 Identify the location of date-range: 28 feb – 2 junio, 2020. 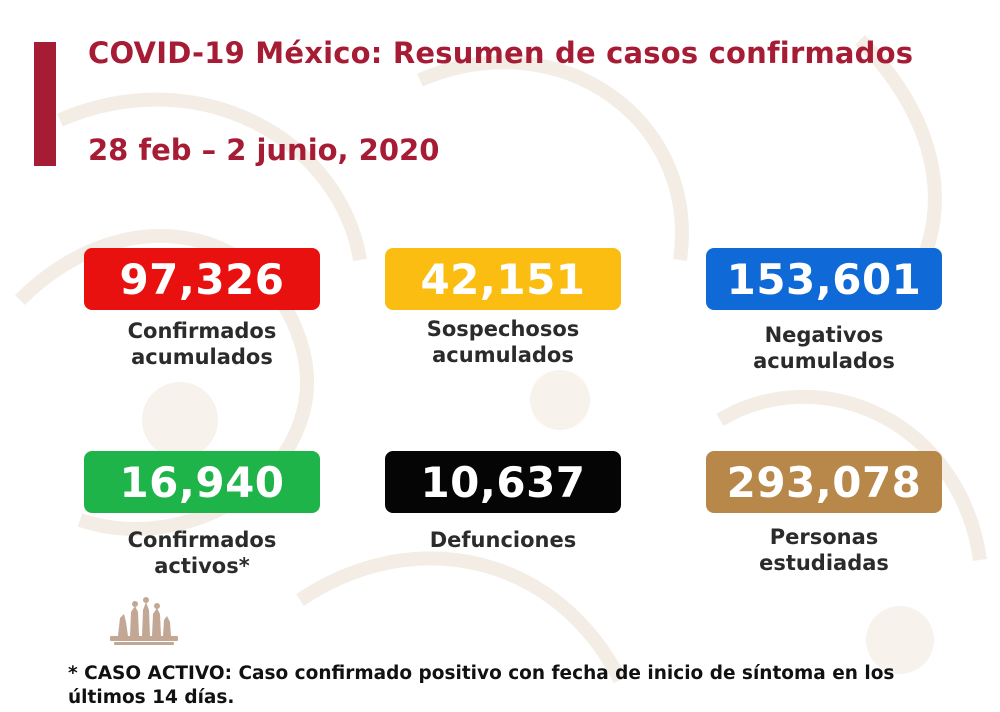
(264, 150).